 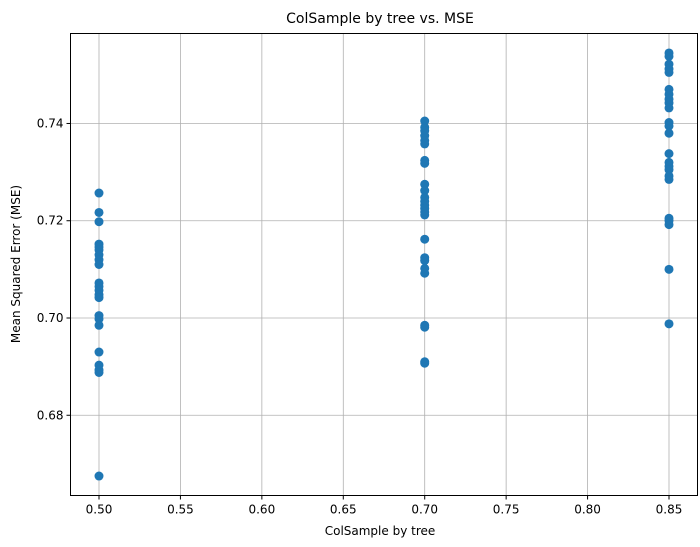 I want to click on y-axis-ticks: 0.68 0.70 0.72 0.74, so click(x=54, y=269).